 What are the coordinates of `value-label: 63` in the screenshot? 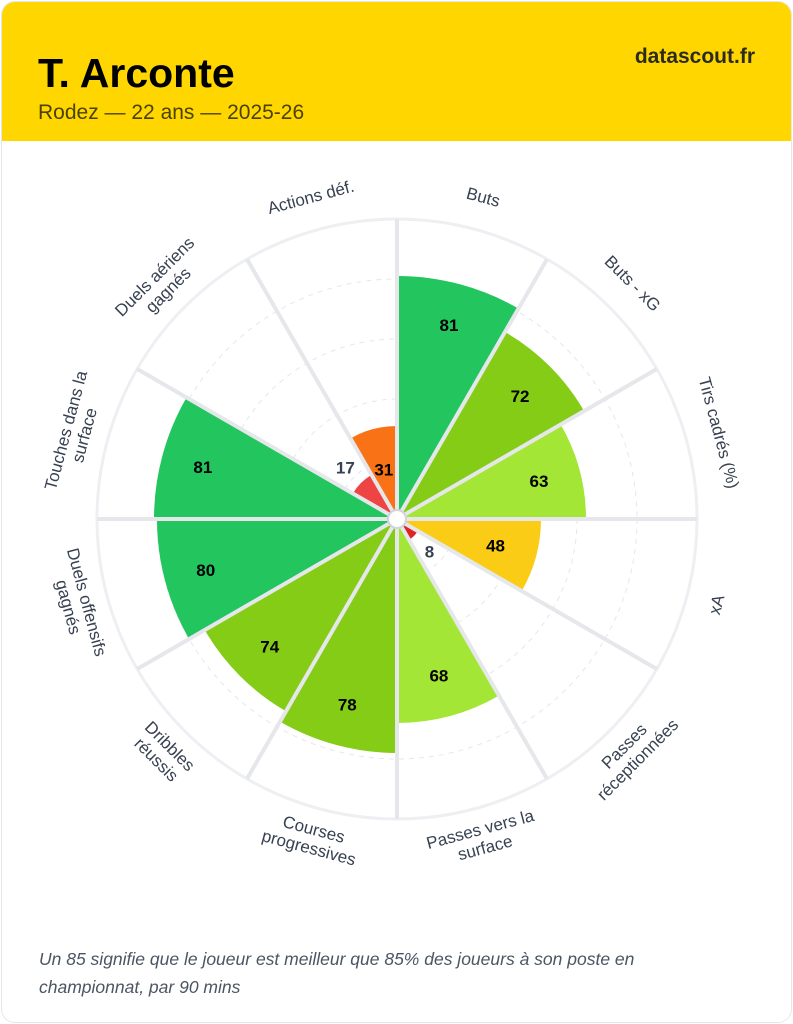 It's located at (539, 481).